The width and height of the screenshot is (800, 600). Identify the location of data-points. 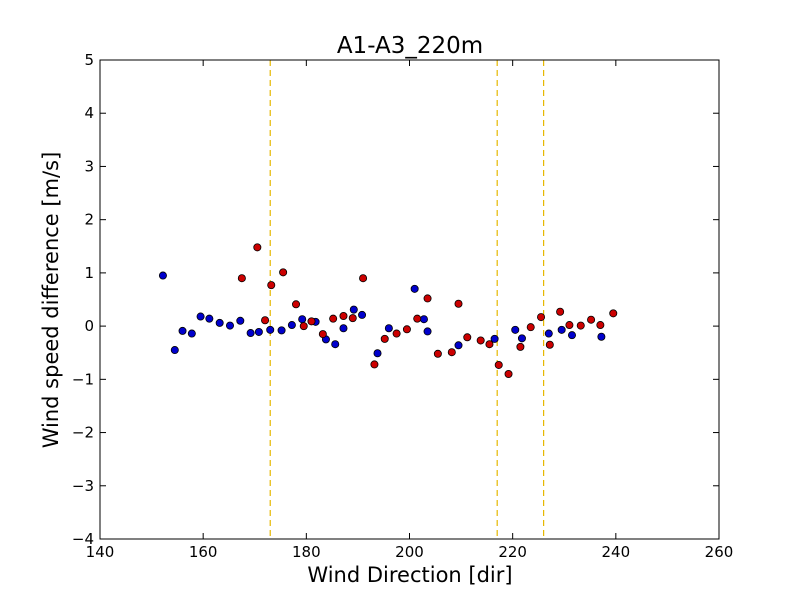
(388, 311).